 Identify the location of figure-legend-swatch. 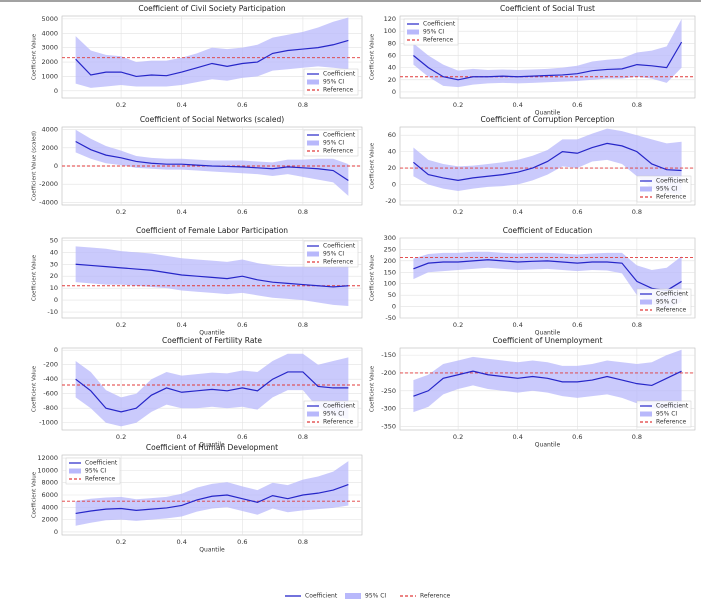
(353, 596).